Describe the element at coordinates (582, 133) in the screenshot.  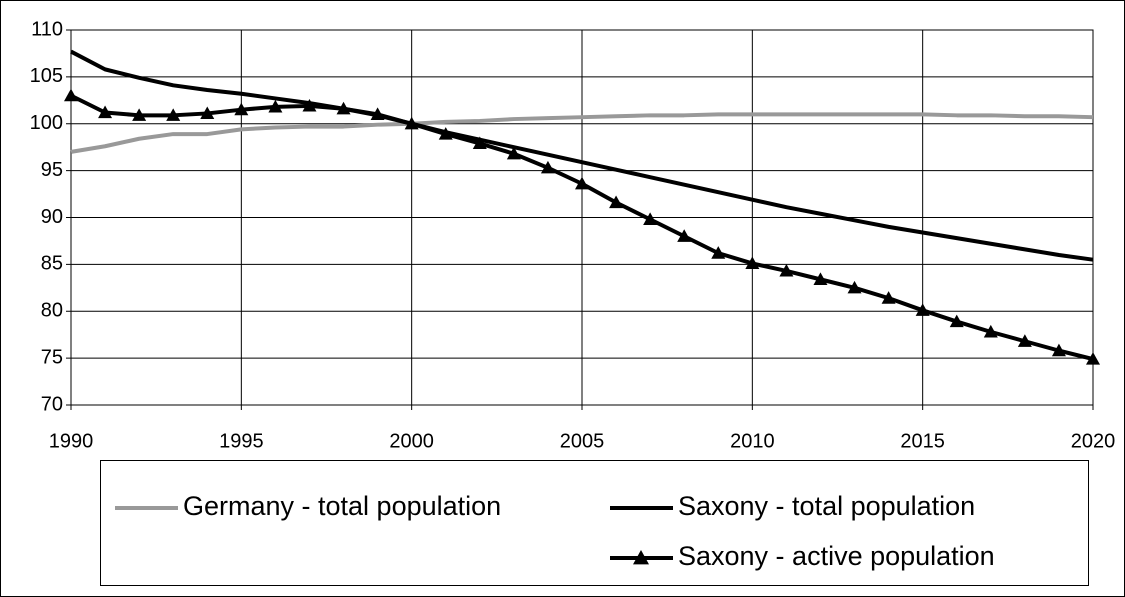
I see `series-line` at that location.